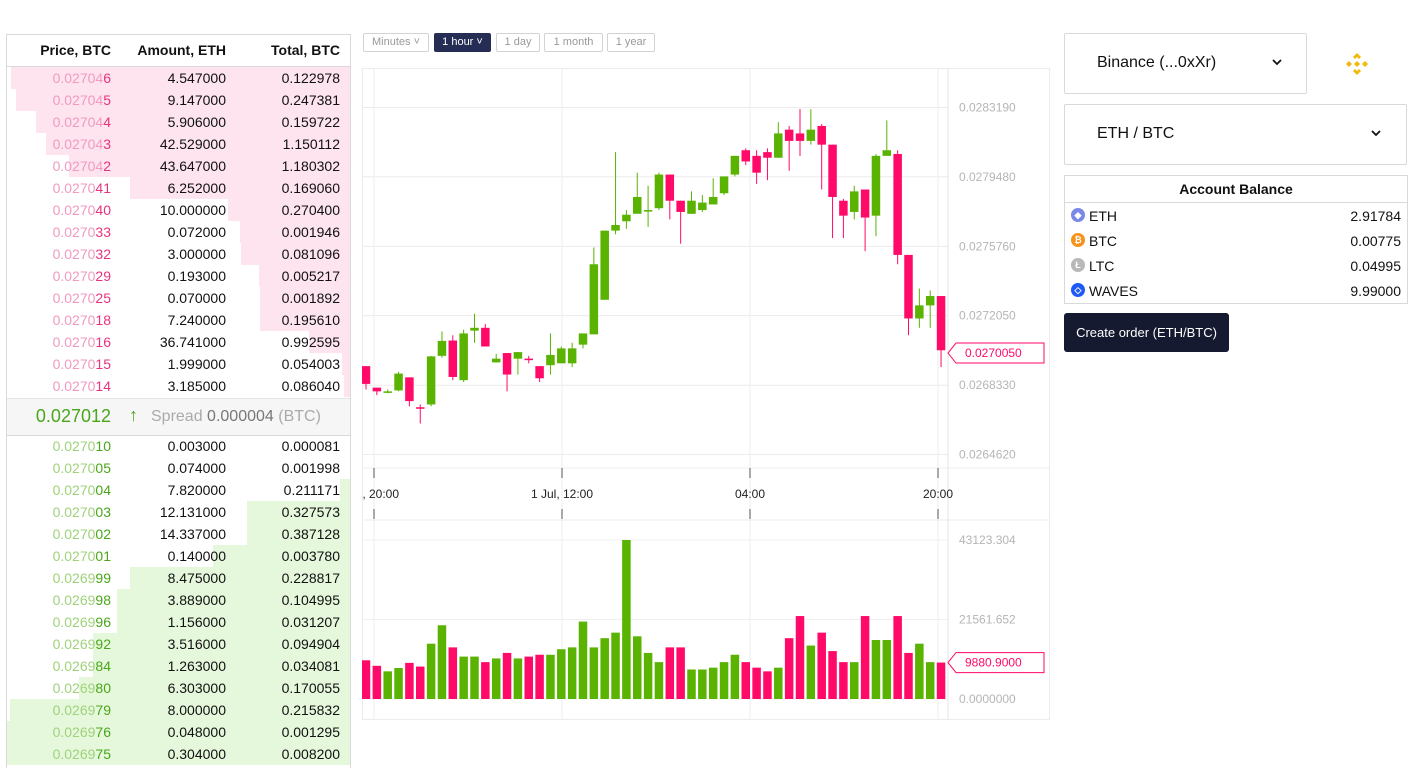 The image size is (1411, 774). Describe the element at coordinates (103, 710) in the screenshot. I see `order-price-digits: 79` at that location.